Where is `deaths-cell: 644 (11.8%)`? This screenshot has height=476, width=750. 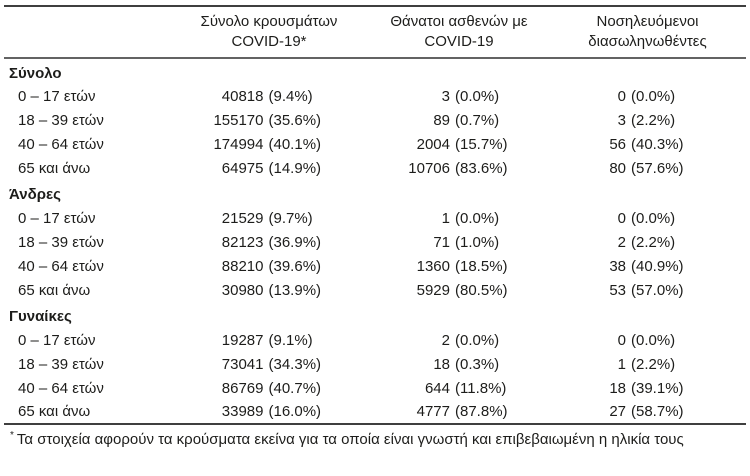 deaths-cell: 644 (11.8%) is located at coordinates (459, 388).